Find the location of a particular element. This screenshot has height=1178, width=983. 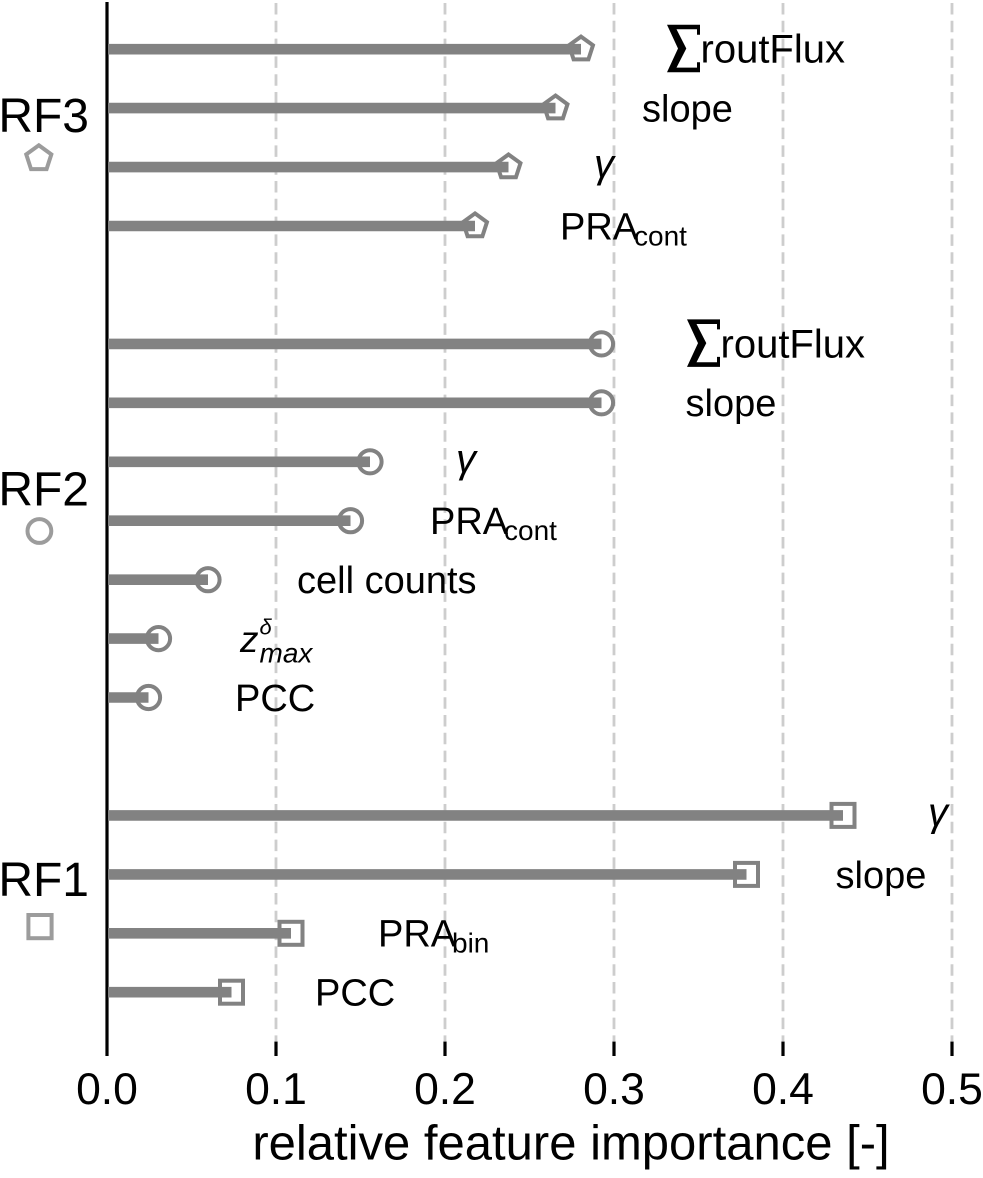

svg-text: 0.2 is located at coordinates (445, 1089).